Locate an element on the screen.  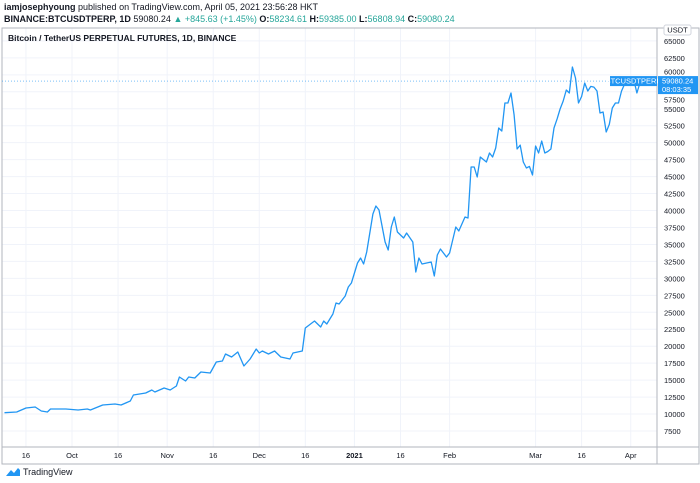
price-tick-label: 10000 is located at coordinates (674, 414).